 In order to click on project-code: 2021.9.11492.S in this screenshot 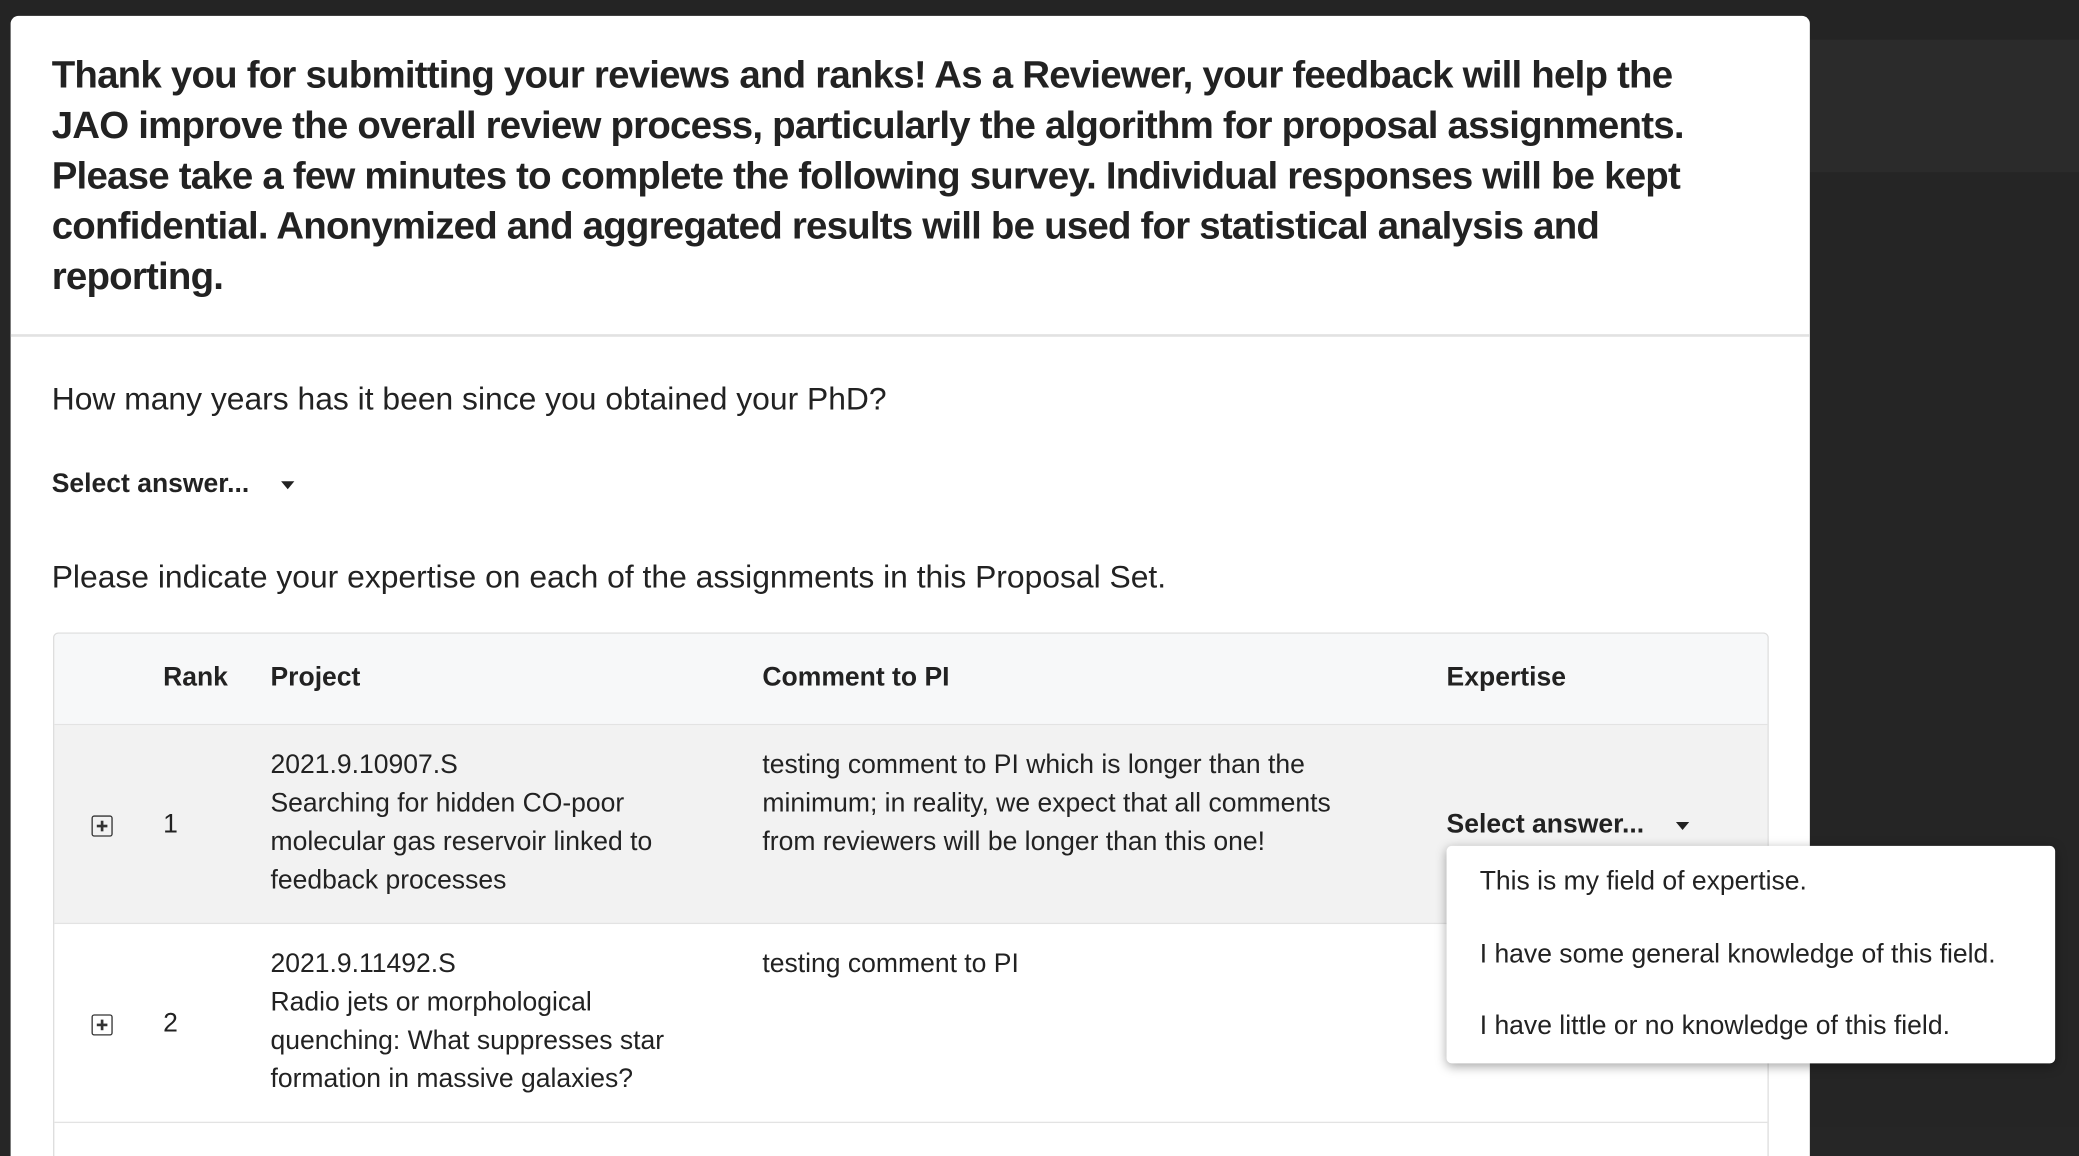, I will do `click(363, 964)`.